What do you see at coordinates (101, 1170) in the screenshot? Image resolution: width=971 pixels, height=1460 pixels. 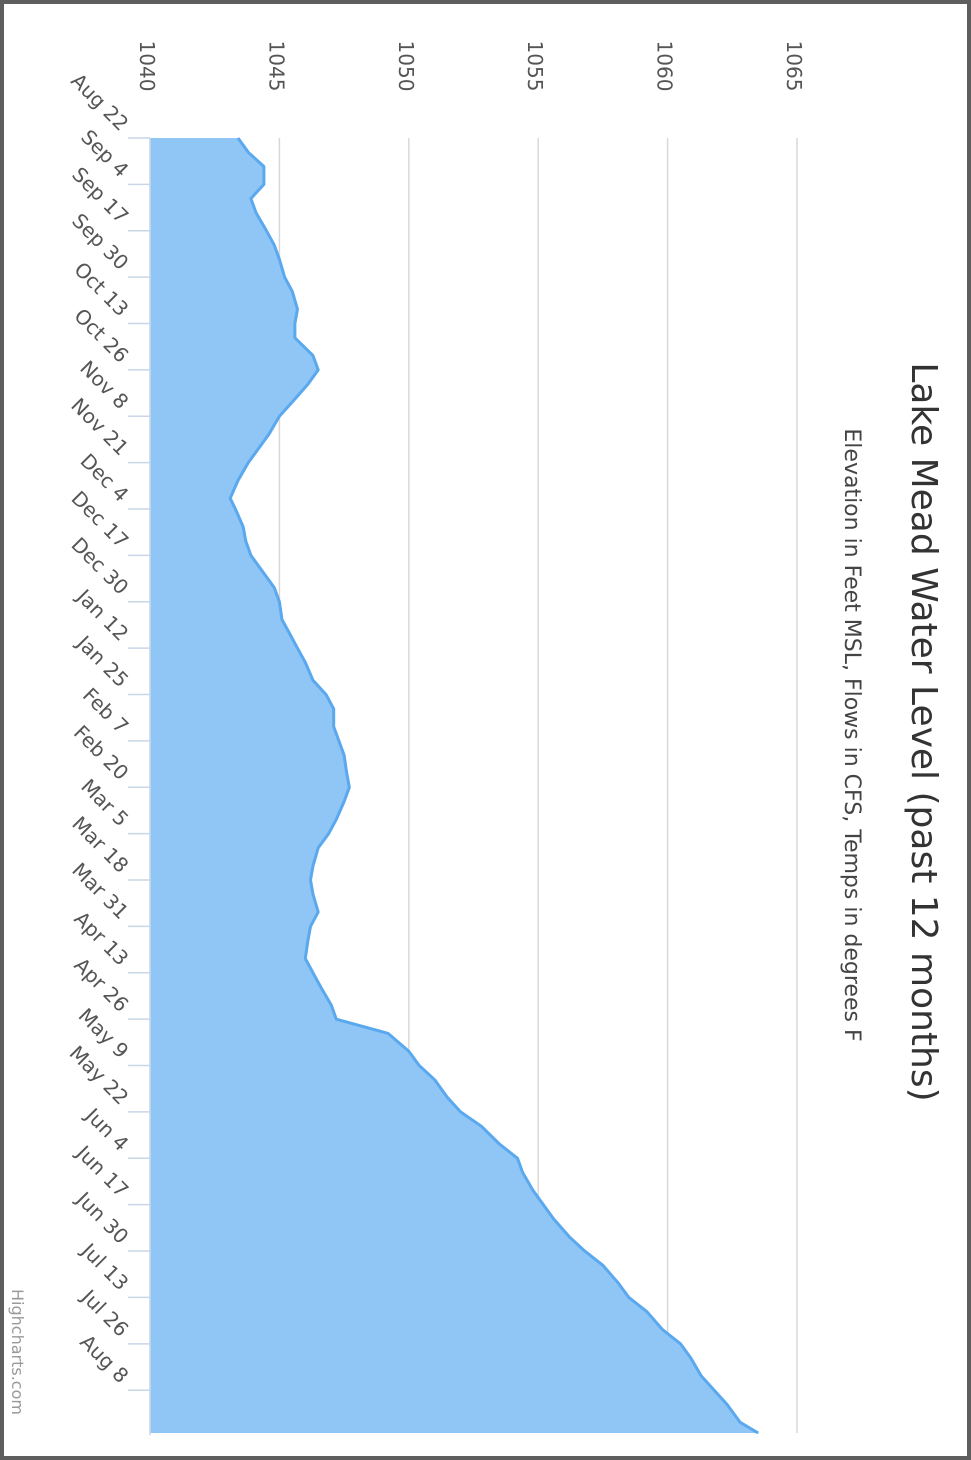 I see `date-tick-label: Jun 17` at bounding box center [101, 1170].